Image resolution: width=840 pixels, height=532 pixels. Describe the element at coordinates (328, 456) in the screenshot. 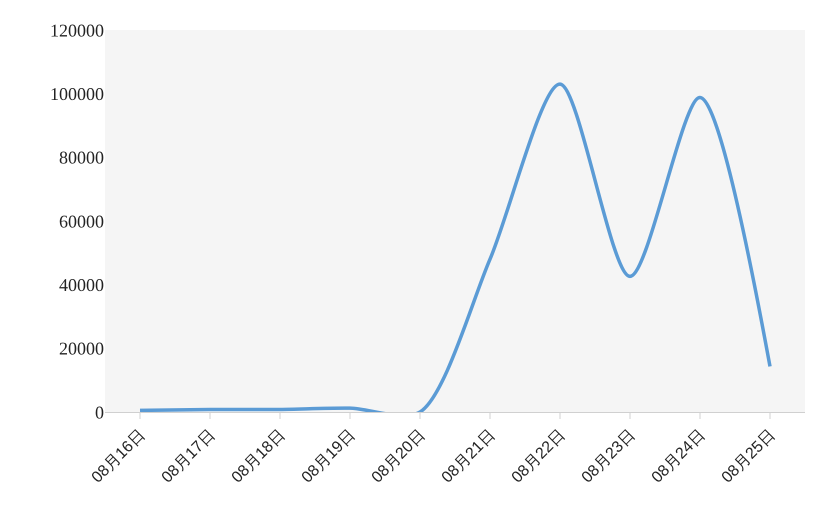

I see `x-tick-label: 08月19日` at that location.